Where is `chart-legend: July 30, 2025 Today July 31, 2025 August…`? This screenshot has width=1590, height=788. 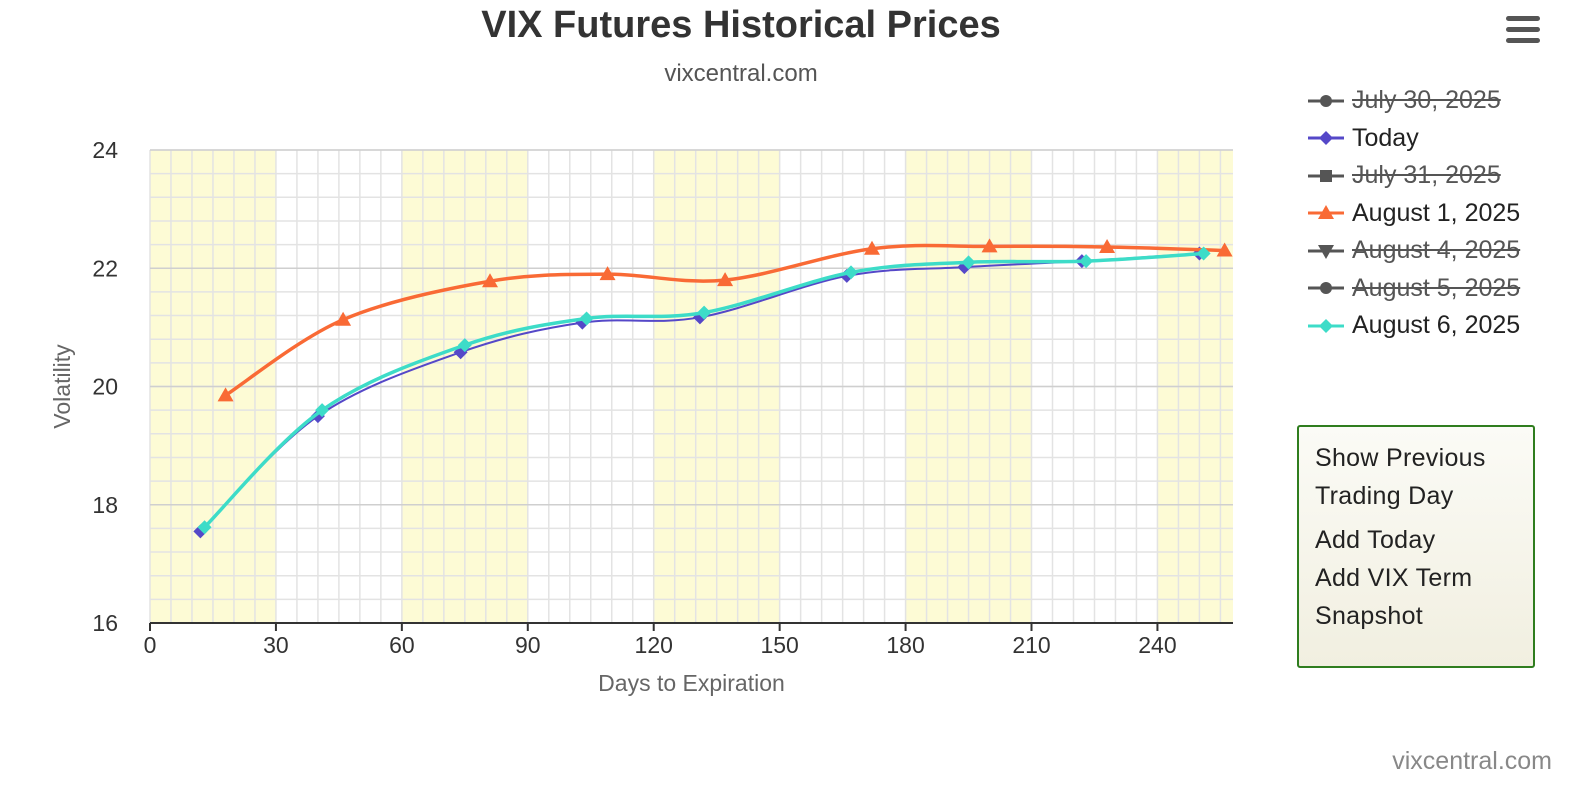 chart-legend: July 30, 2025 Today July 31, 2025 August… is located at coordinates (1443, 213).